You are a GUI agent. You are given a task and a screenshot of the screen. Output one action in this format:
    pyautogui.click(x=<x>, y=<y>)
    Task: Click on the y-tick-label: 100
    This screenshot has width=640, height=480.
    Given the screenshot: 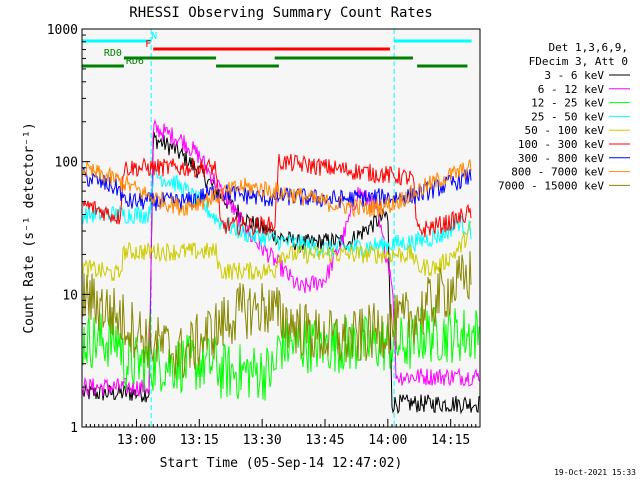 What is the action you would take?
    pyautogui.click(x=66, y=163)
    